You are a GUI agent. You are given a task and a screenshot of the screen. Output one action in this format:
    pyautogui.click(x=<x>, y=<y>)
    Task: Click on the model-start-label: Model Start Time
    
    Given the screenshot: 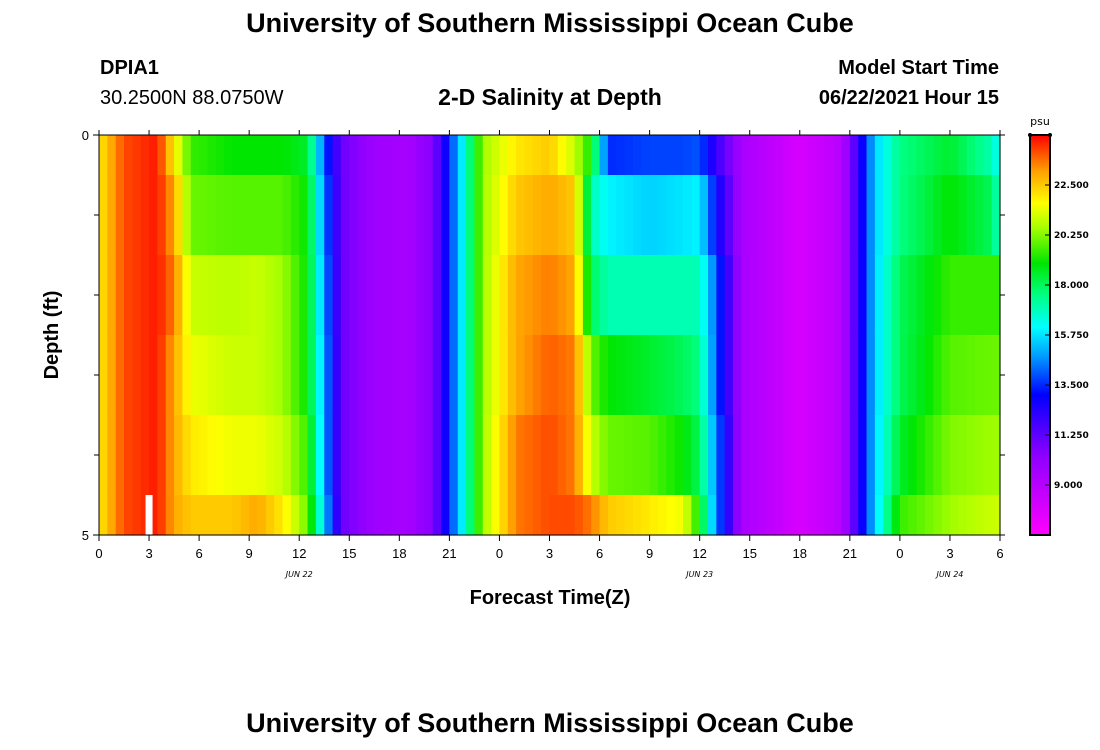 What is the action you would take?
    pyautogui.click(x=918, y=68)
    